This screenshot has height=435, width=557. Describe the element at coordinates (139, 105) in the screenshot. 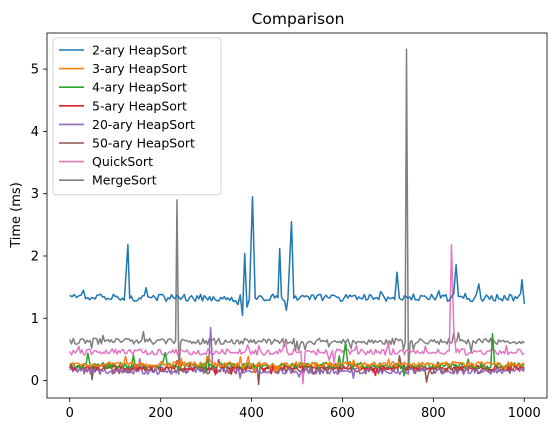

I see `legend-label: 5-ary HeapSort` at that location.